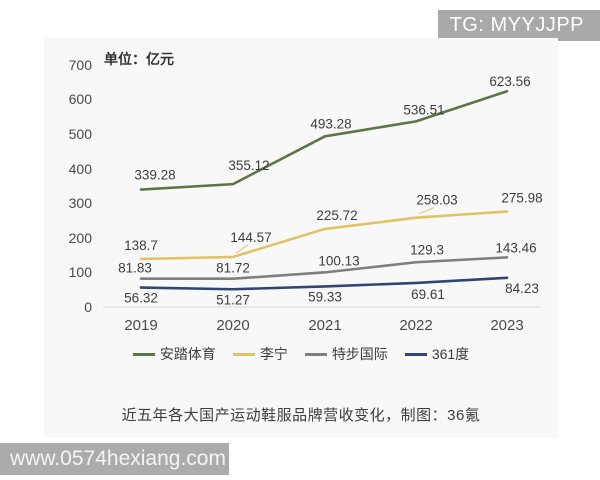  I want to click on data-point-label: 69.61, so click(428, 294).